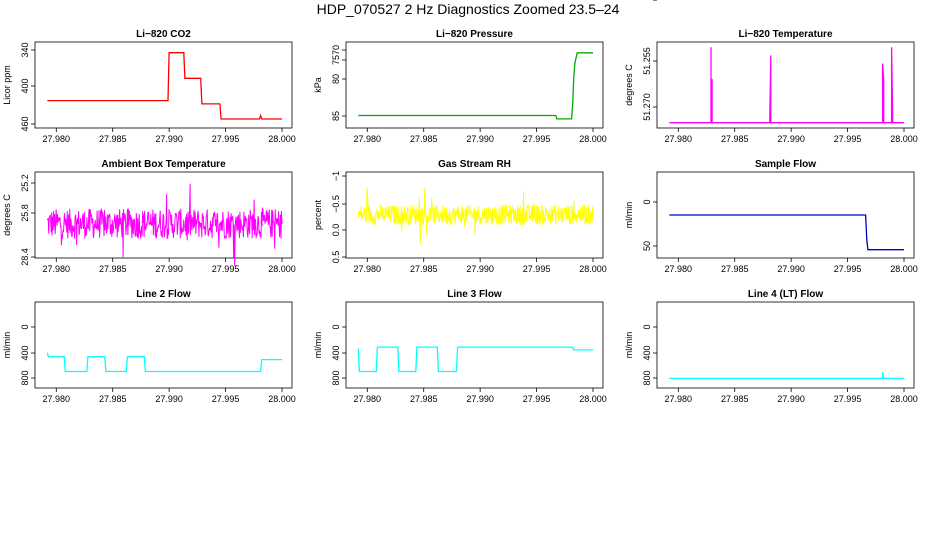 Image resolution: width=936 pixels, height=540 pixels. I want to click on y-tick-label: −0.5, so click(336, 204).